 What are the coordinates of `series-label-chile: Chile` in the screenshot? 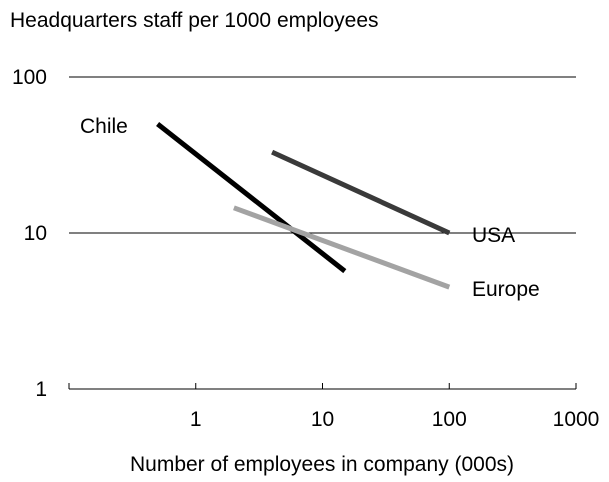 It's located at (104, 126).